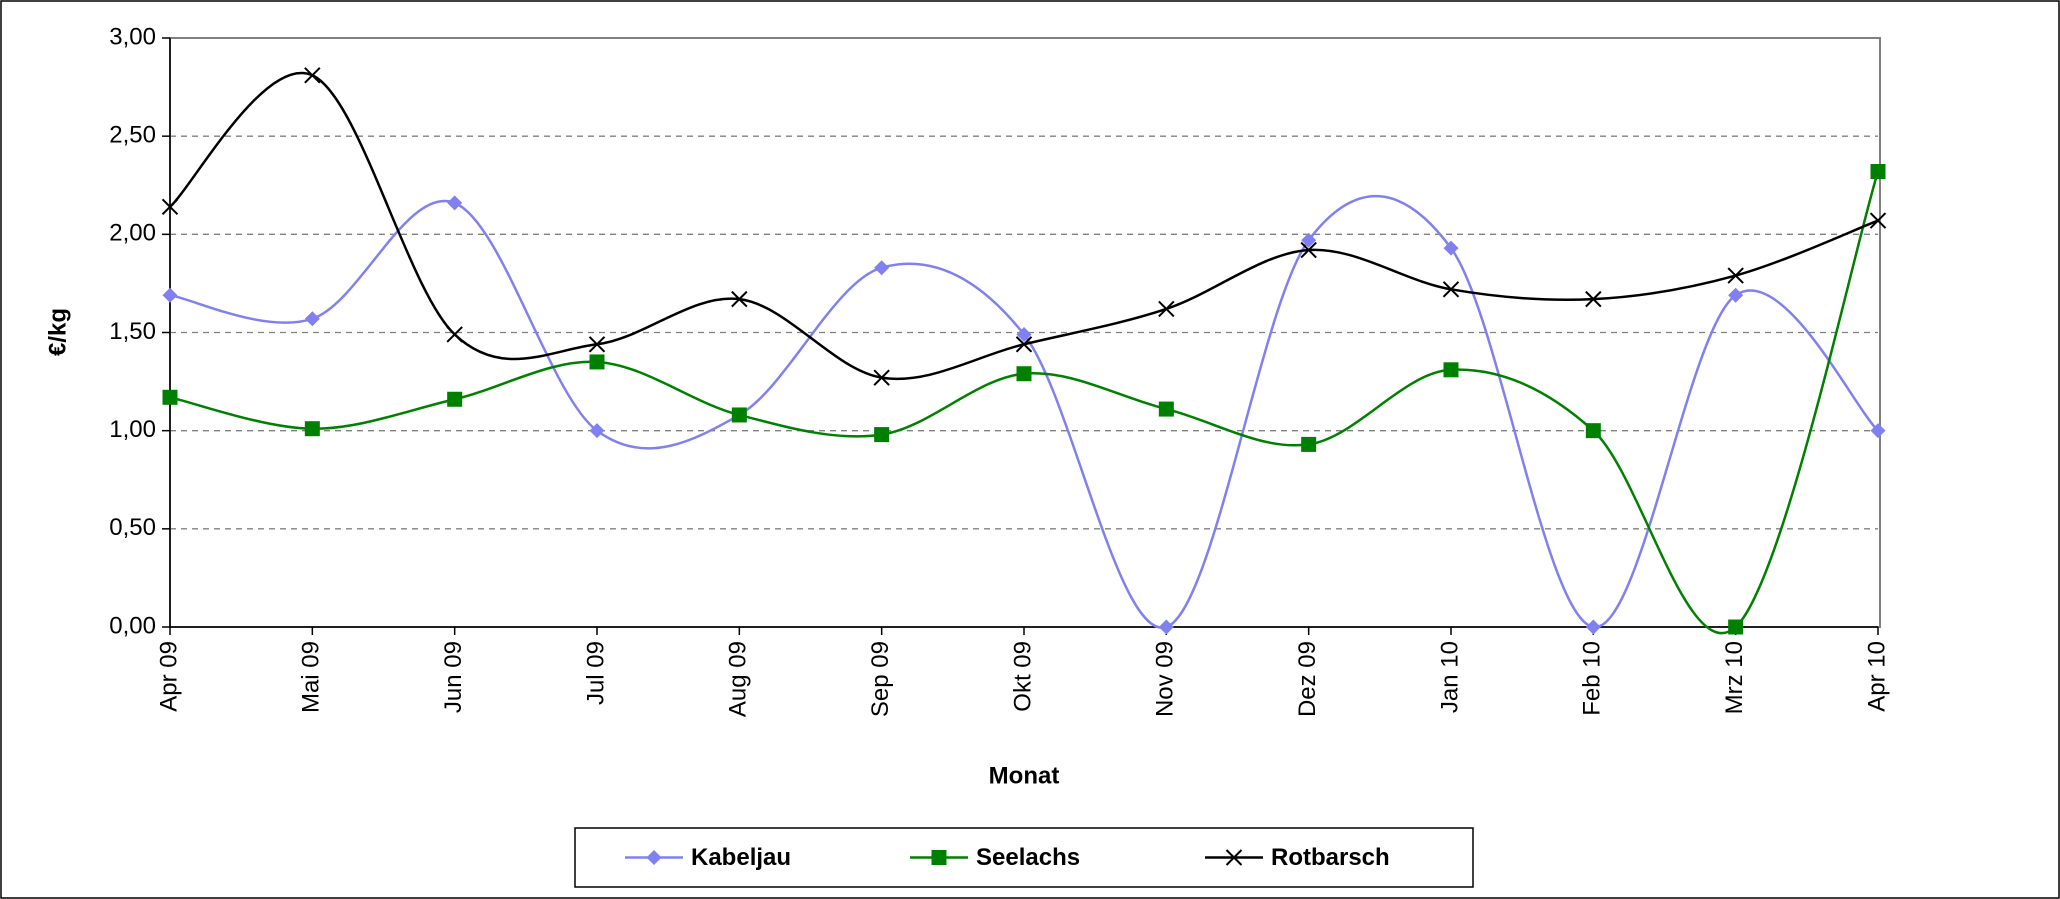 The width and height of the screenshot is (2060, 899). What do you see at coordinates (1330, 857) in the screenshot?
I see `legend-label: Rotbarsch` at bounding box center [1330, 857].